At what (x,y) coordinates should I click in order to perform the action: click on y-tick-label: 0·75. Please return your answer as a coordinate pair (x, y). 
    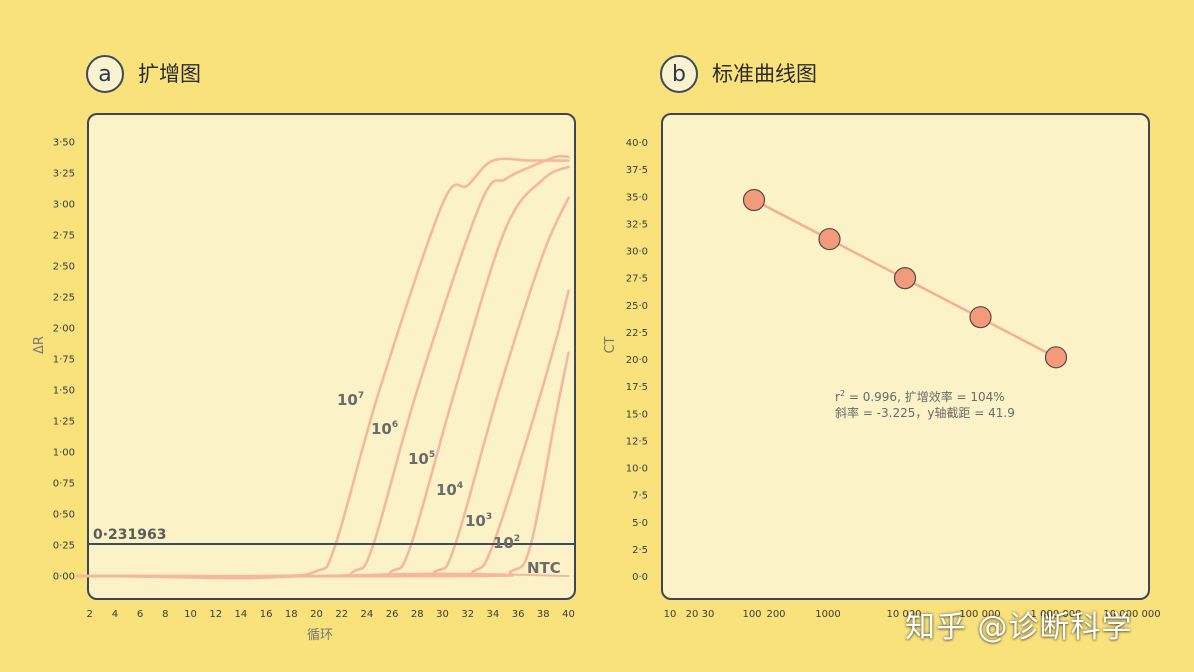
    Looking at the image, I should click on (64, 484).